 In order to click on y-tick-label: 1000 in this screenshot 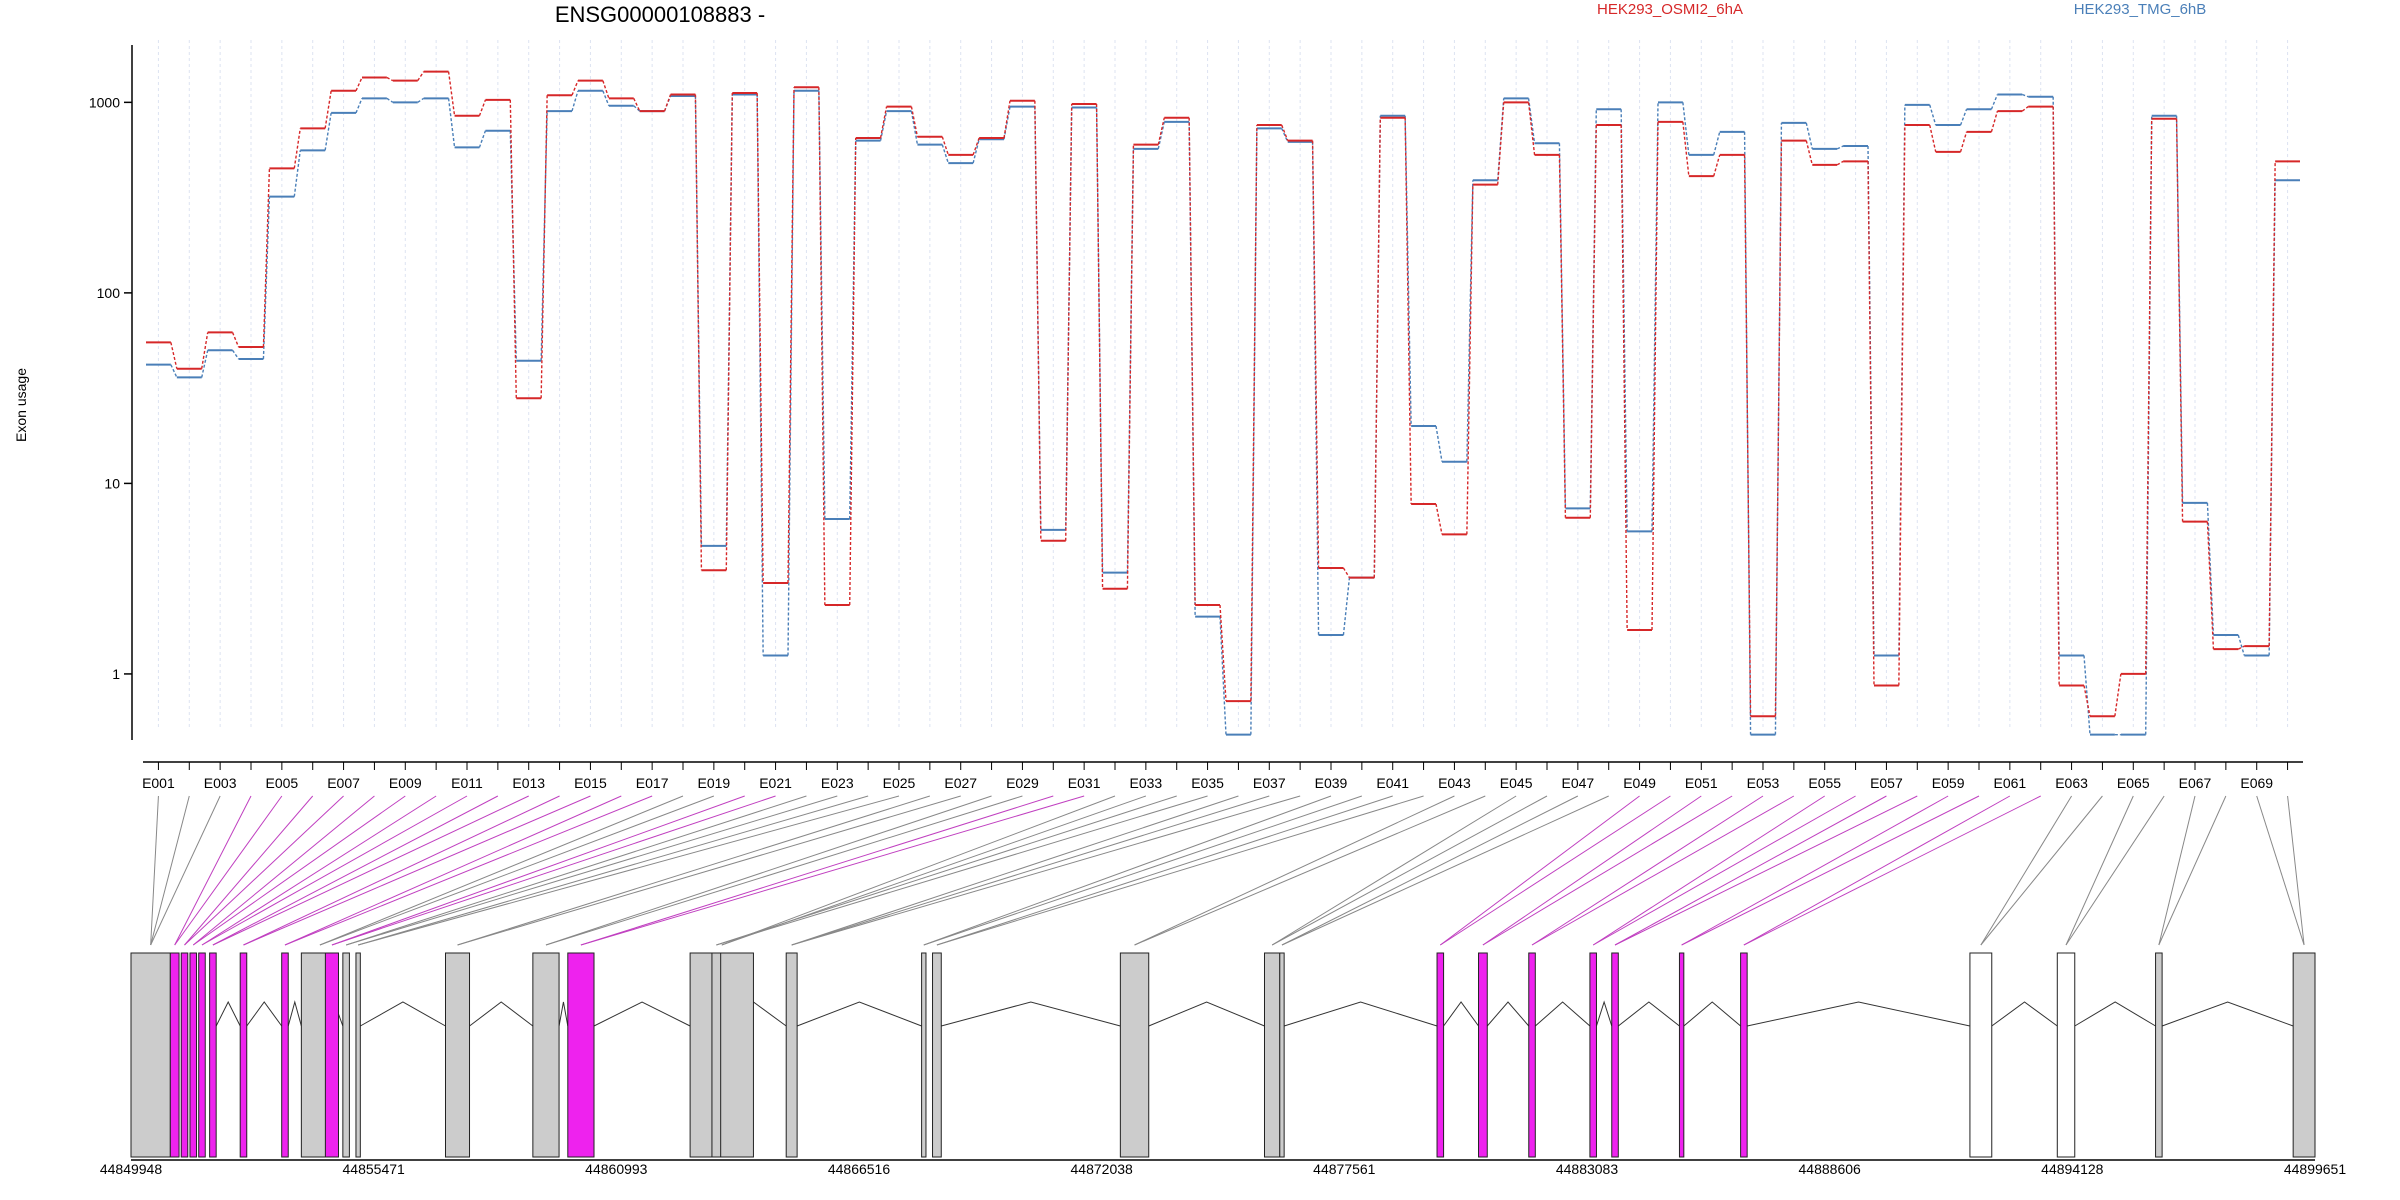, I will do `click(104, 102)`.